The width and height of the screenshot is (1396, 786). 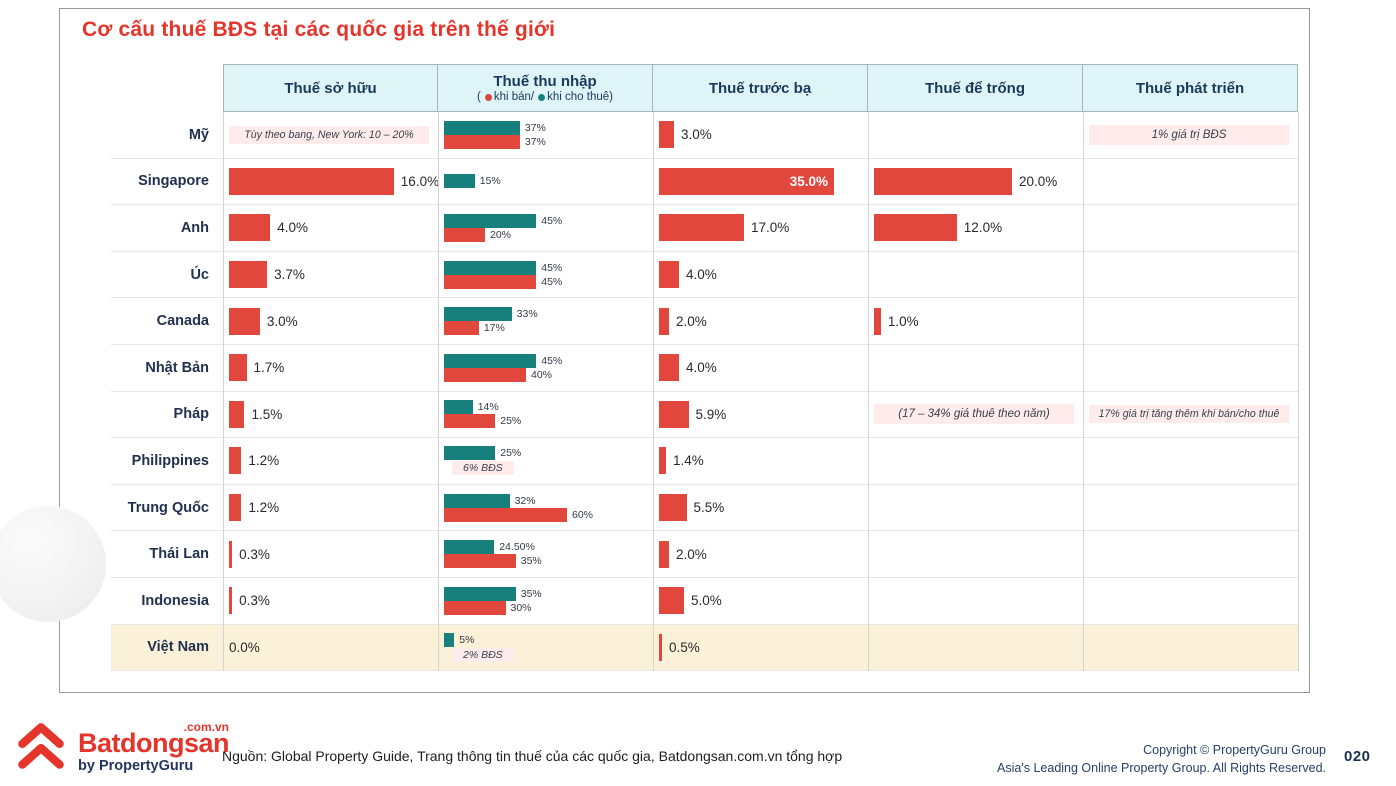 I want to click on income-bars: 24.50% 35%, so click(x=493, y=554).